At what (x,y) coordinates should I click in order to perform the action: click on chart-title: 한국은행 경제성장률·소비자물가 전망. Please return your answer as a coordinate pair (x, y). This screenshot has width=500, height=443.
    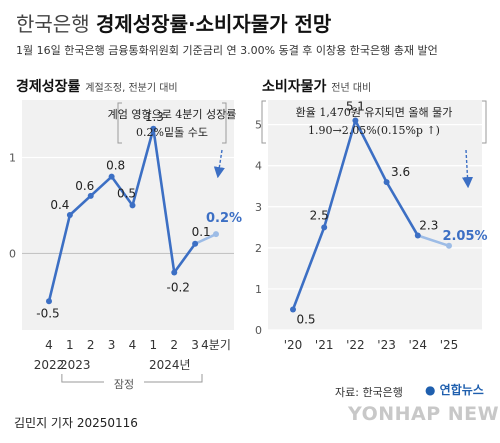
    Looking at the image, I should click on (173, 22).